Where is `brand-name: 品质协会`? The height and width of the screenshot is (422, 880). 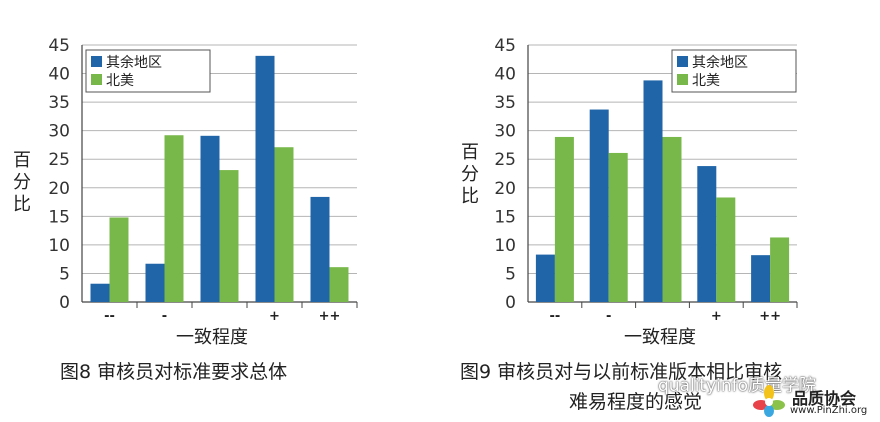
brand-name: 品质协会 is located at coordinates (824, 398).